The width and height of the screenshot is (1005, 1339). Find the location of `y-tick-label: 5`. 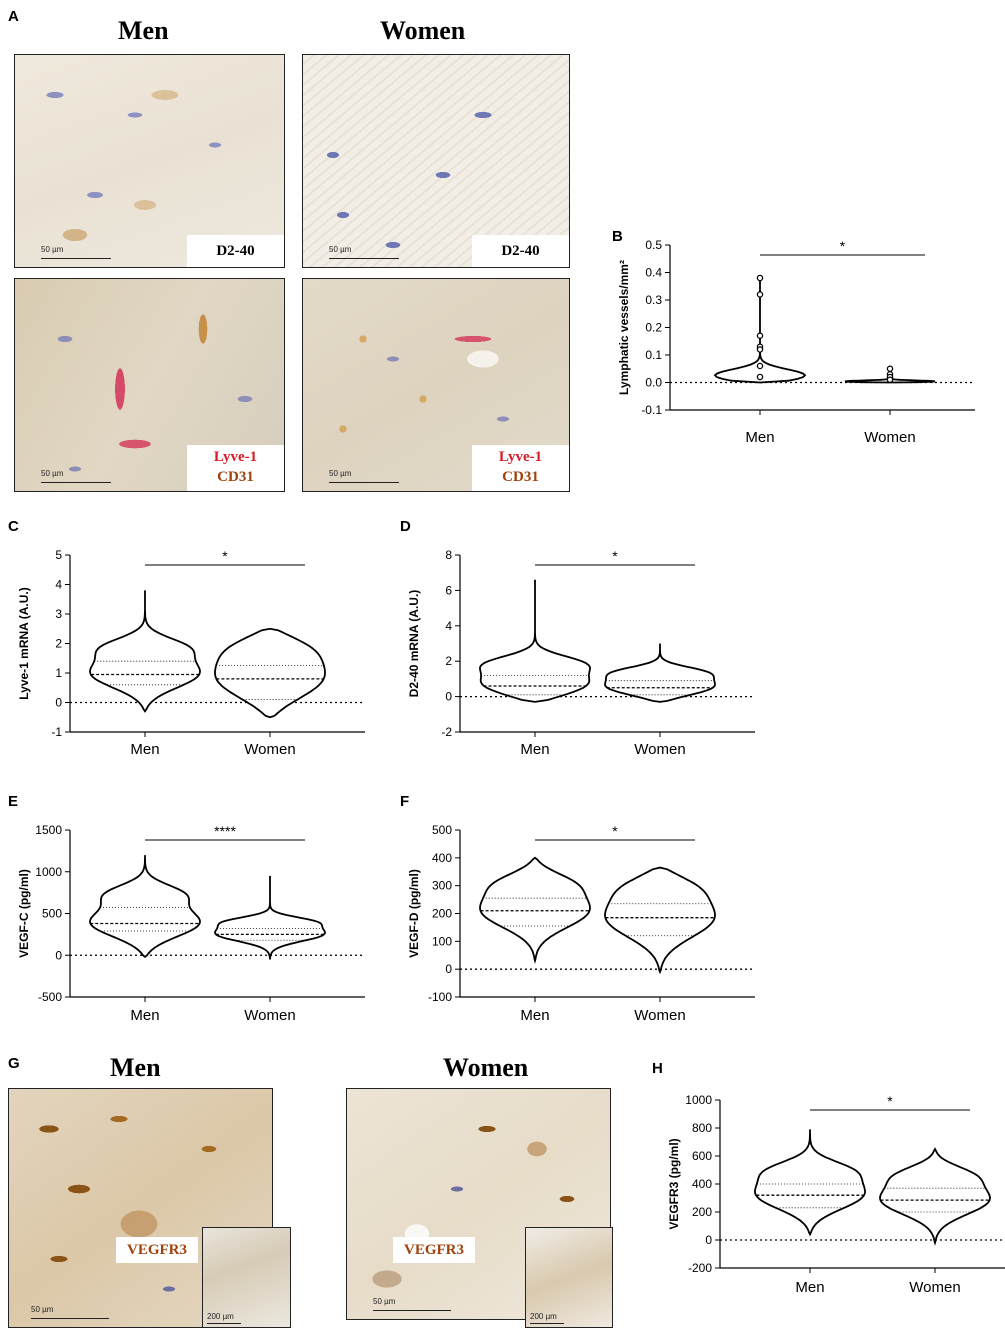

y-tick-label: 5 is located at coordinates (58, 555).